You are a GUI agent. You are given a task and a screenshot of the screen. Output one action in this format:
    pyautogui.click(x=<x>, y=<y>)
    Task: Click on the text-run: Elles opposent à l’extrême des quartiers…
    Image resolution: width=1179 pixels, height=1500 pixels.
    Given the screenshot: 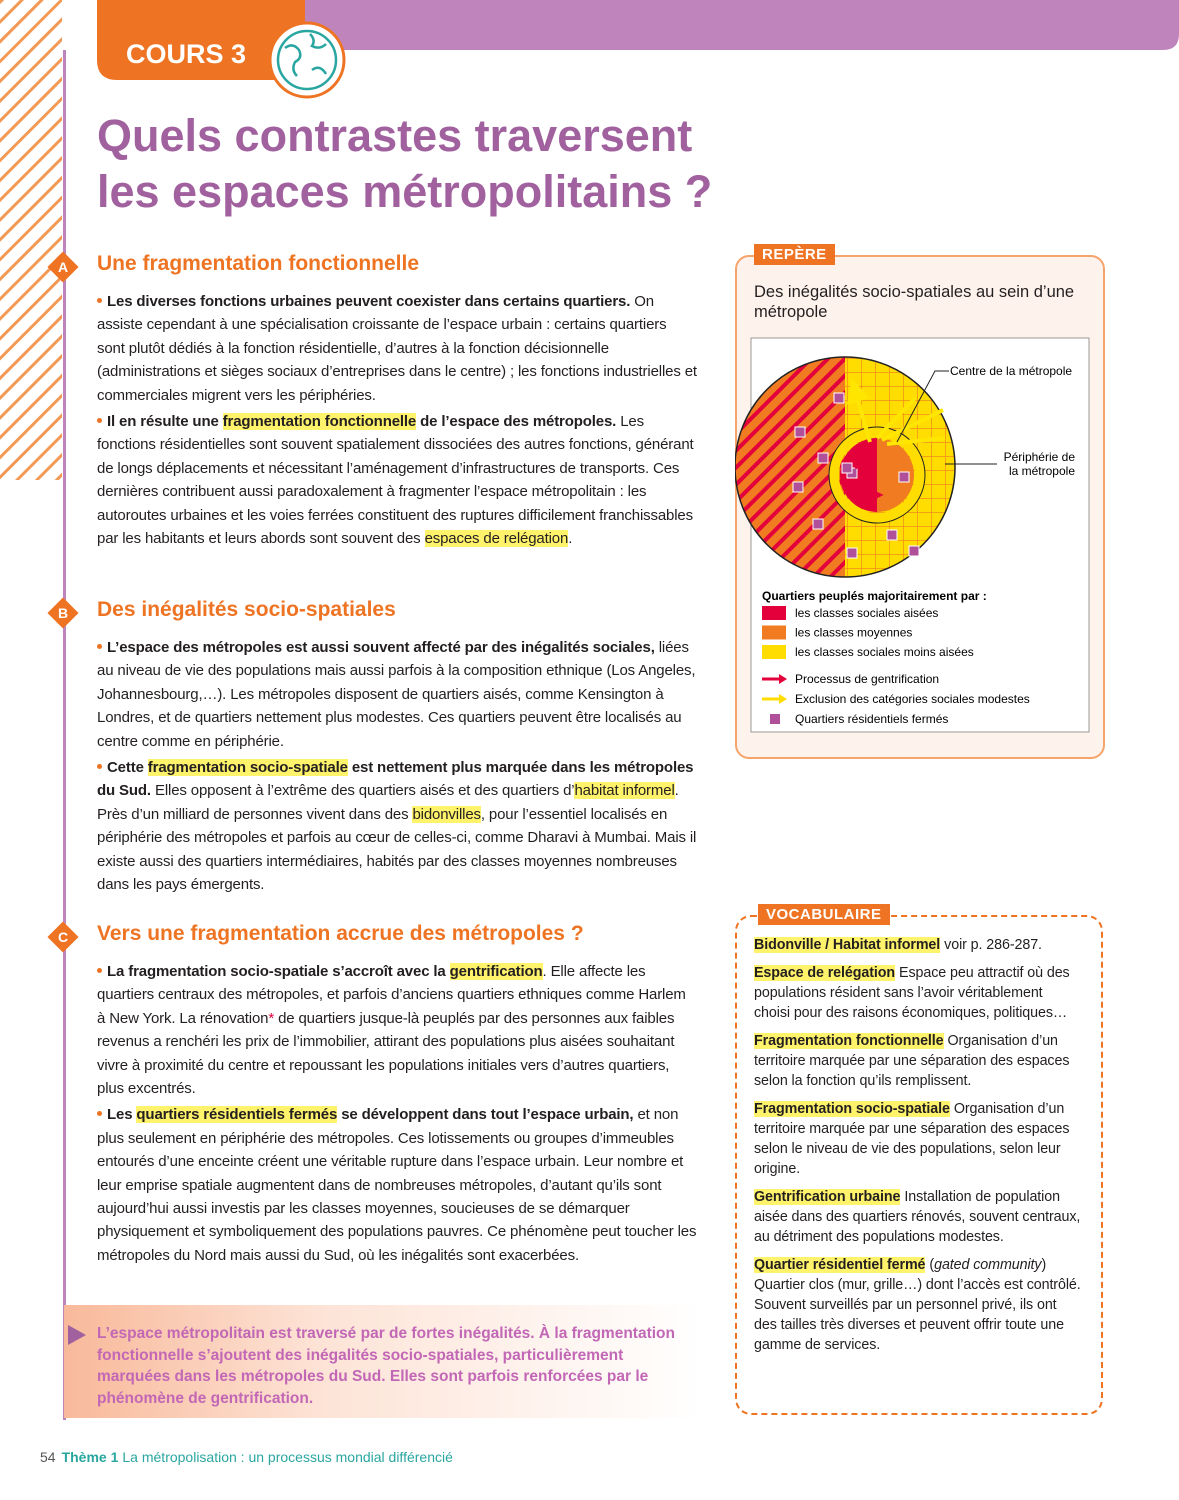 What is the action you would take?
    pyautogui.click(x=362, y=791)
    